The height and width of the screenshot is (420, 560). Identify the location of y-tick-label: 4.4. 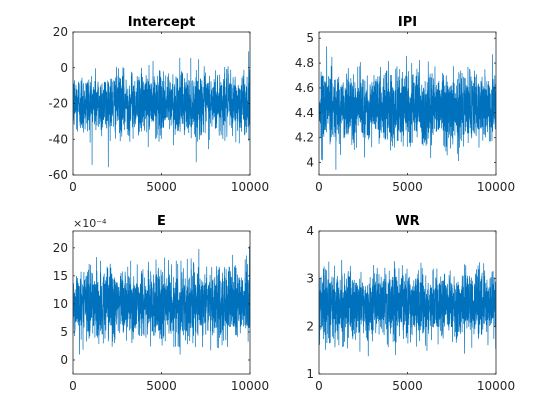
(304, 113).